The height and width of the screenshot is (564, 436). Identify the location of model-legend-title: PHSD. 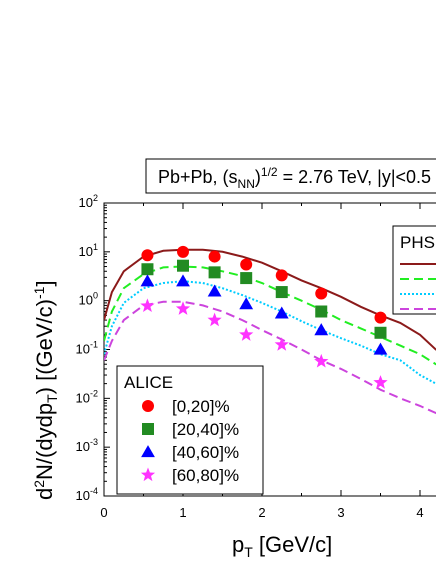
(418, 242).